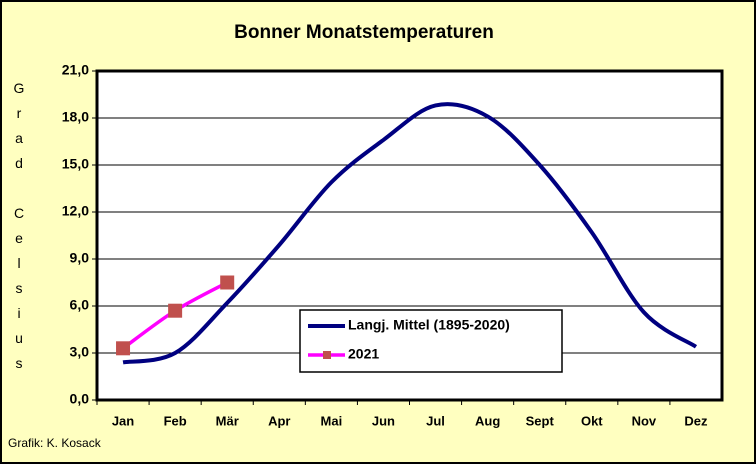 The height and width of the screenshot is (464, 756). Describe the element at coordinates (75, 164) in the screenshot. I see `y-tick-label: 15,0` at that location.